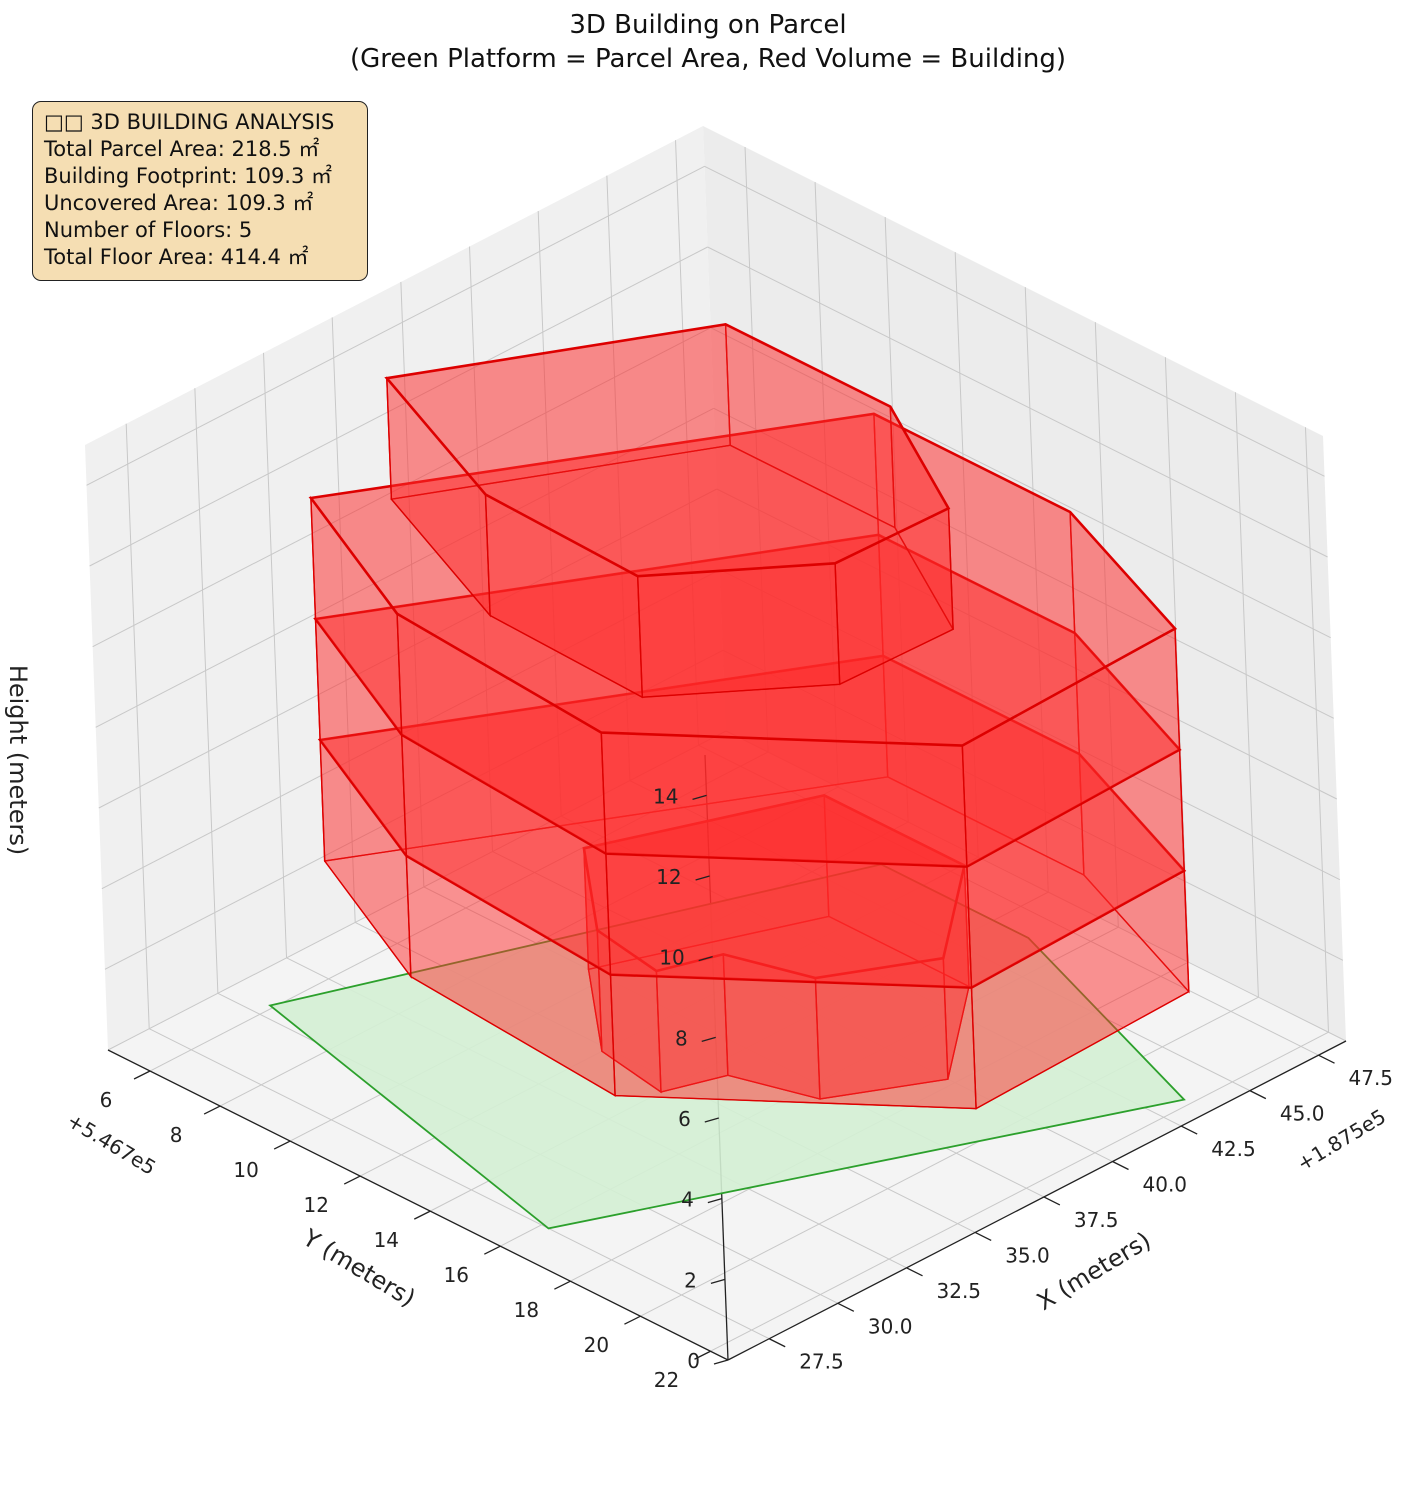 Image resolution: width=1416 pixels, height=1486 pixels. I want to click on y-tick-label: 14, so click(386, 1240).